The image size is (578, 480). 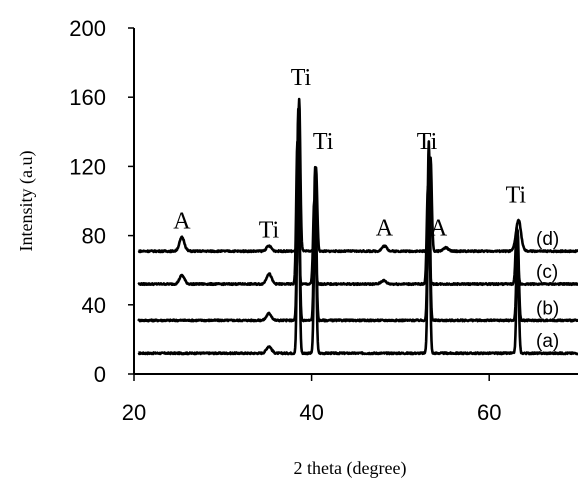 What do you see at coordinates (547, 308) in the screenshot?
I see `trace-label: (b)` at bounding box center [547, 308].